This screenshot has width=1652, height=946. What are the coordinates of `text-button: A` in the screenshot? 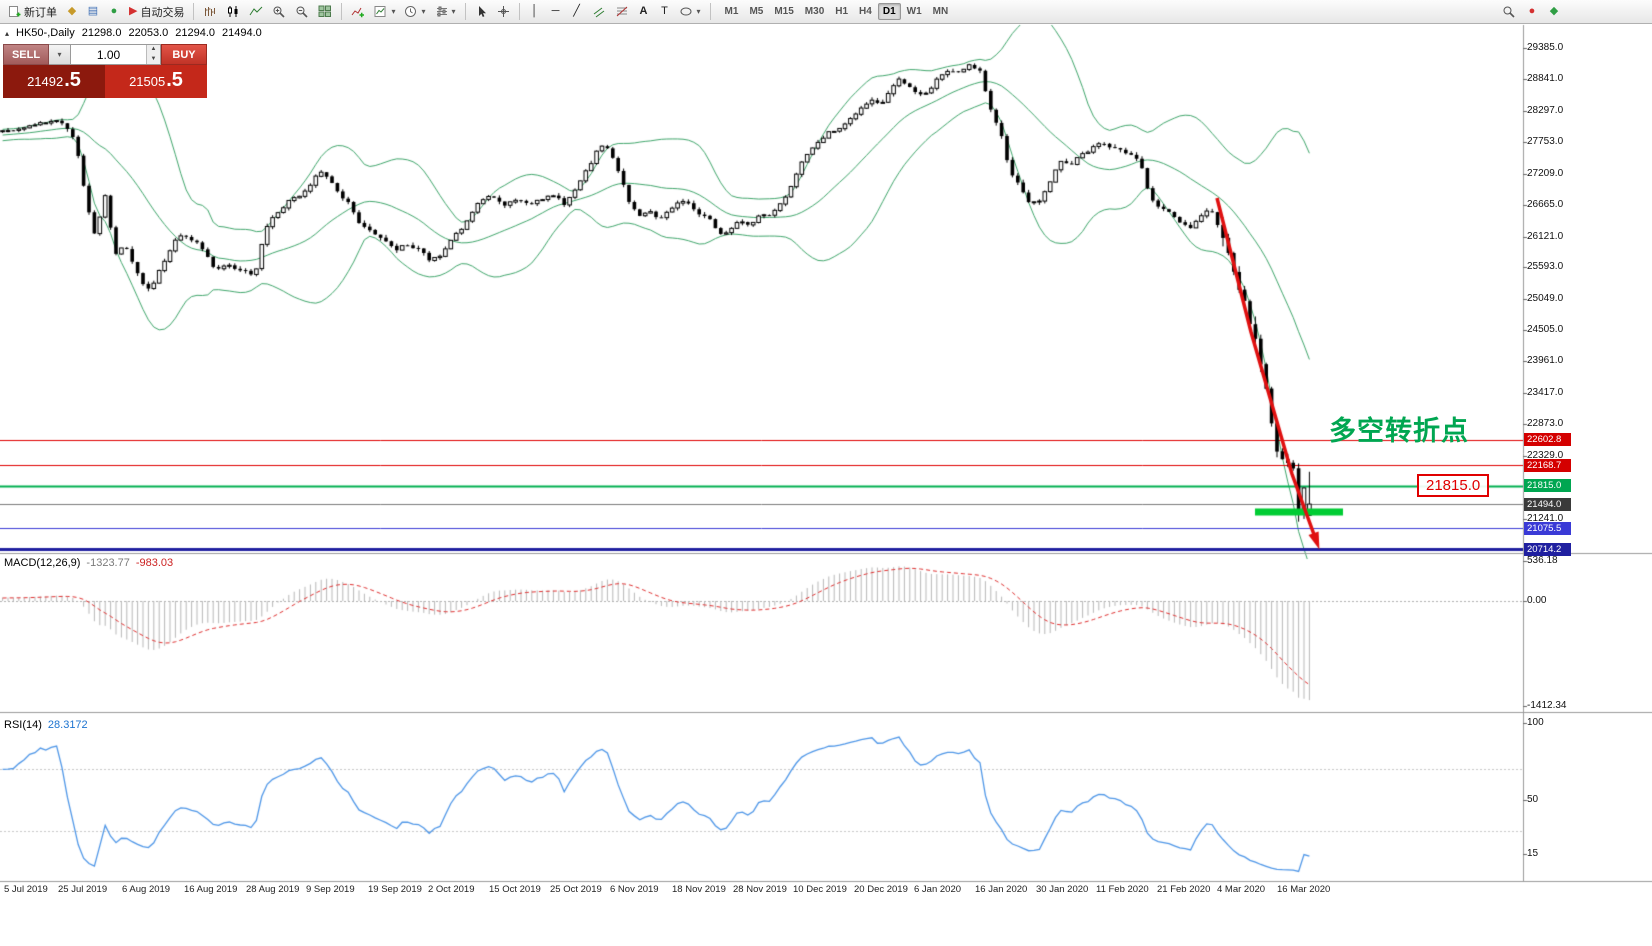 It's located at (644, 12).